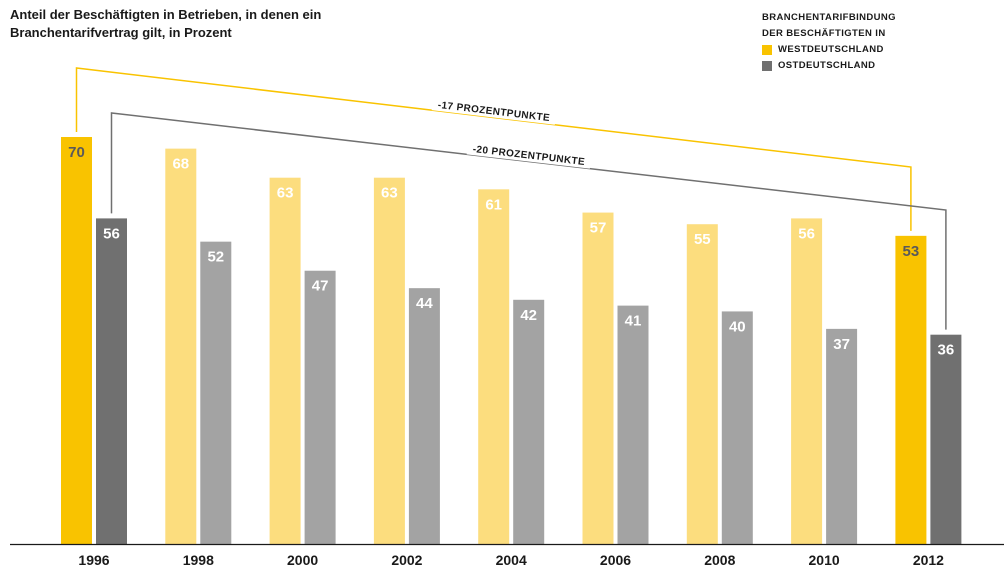  Describe the element at coordinates (302, 559) in the screenshot. I see `x-tick-label-2000: 2000` at that location.